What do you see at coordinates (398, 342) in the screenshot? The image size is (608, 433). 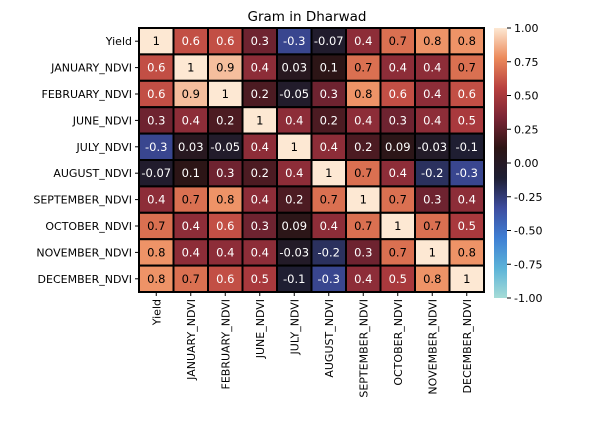 I see `column-tick-label: OCTOBER_NDVI` at bounding box center [398, 342].